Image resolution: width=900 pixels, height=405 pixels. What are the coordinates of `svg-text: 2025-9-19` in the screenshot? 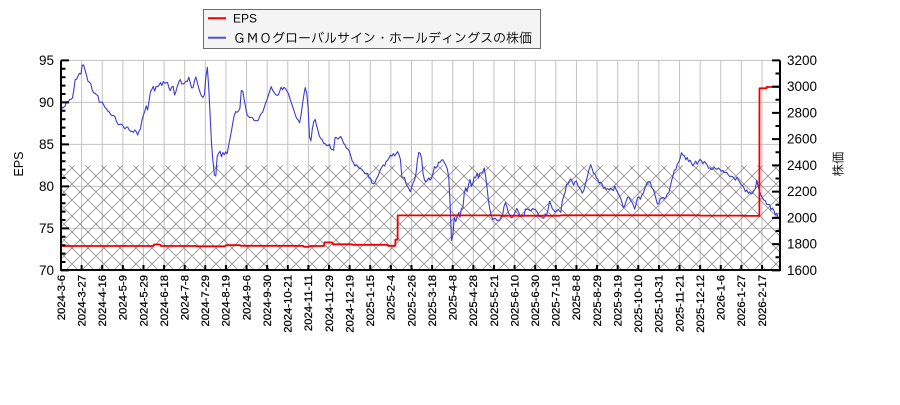 It's located at (619, 301).